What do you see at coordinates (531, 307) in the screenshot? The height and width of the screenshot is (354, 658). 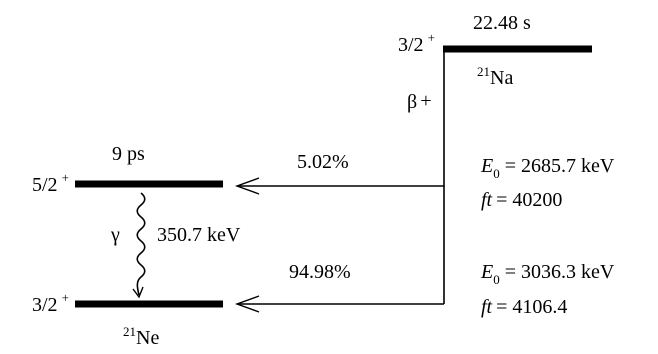 I see `branch-2-ft-value: = 4106.4` at bounding box center [531, 307].